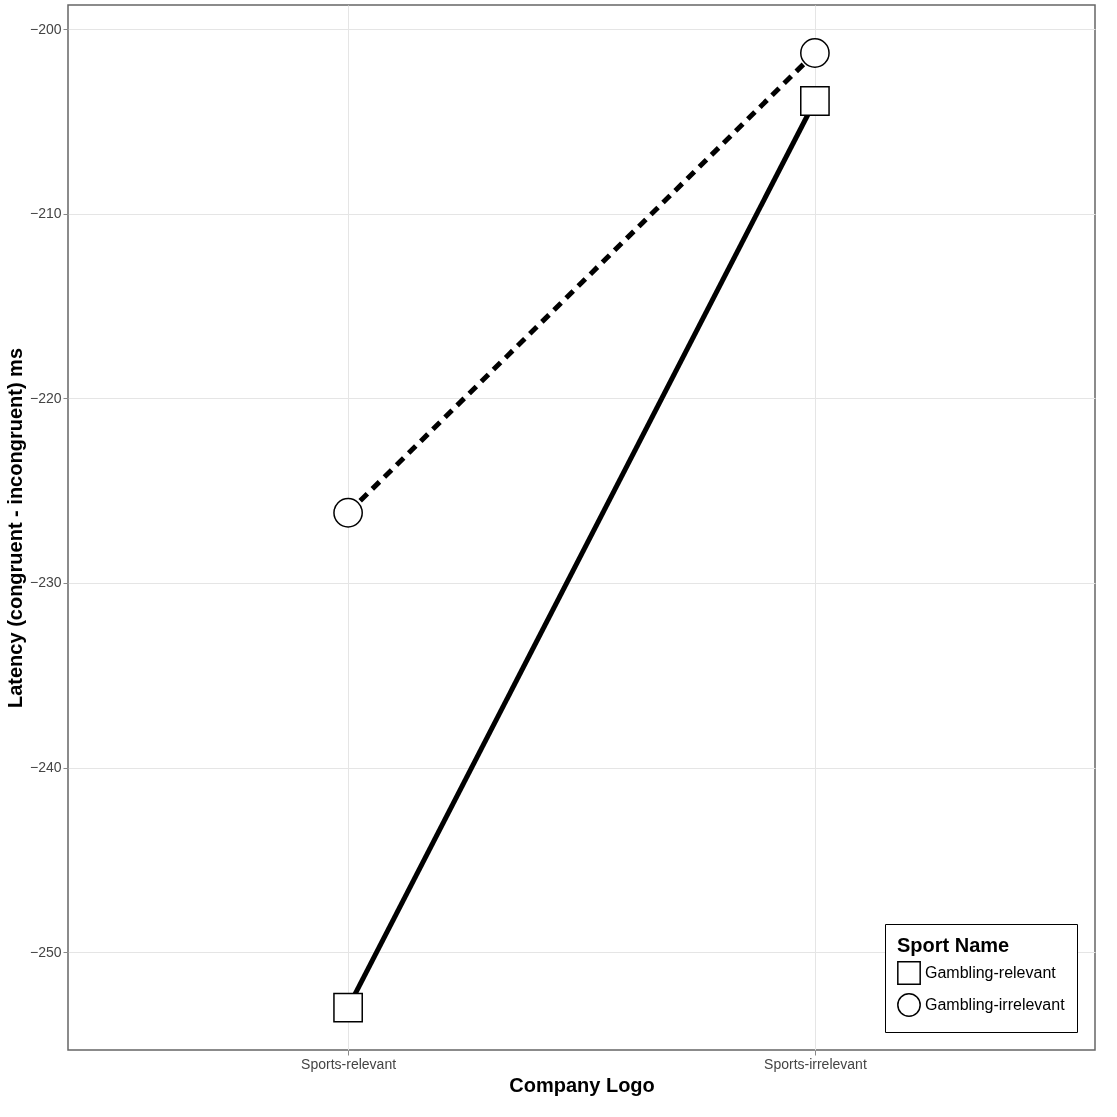  Describe the element at coordinates (991, 972) in the screenshot. I see `legend-label: Gambling-relevant` at that location.